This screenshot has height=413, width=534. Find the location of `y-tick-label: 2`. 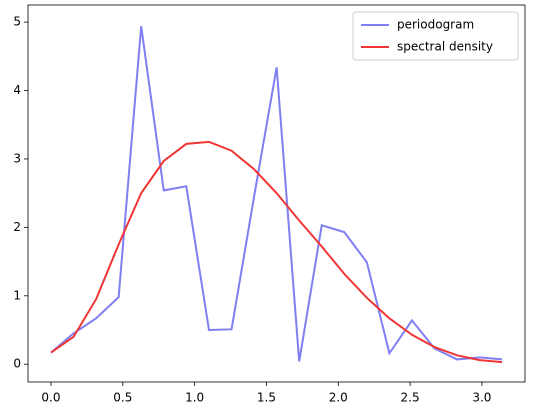

y-tick-label: 2 is located at coordinates (17, 227).